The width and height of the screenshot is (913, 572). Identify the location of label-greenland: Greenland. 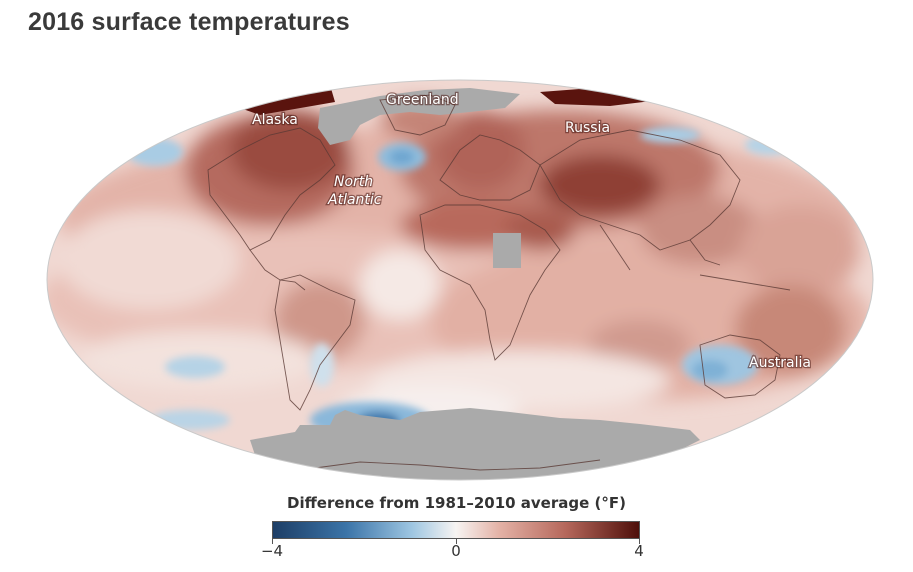
(422, 100).